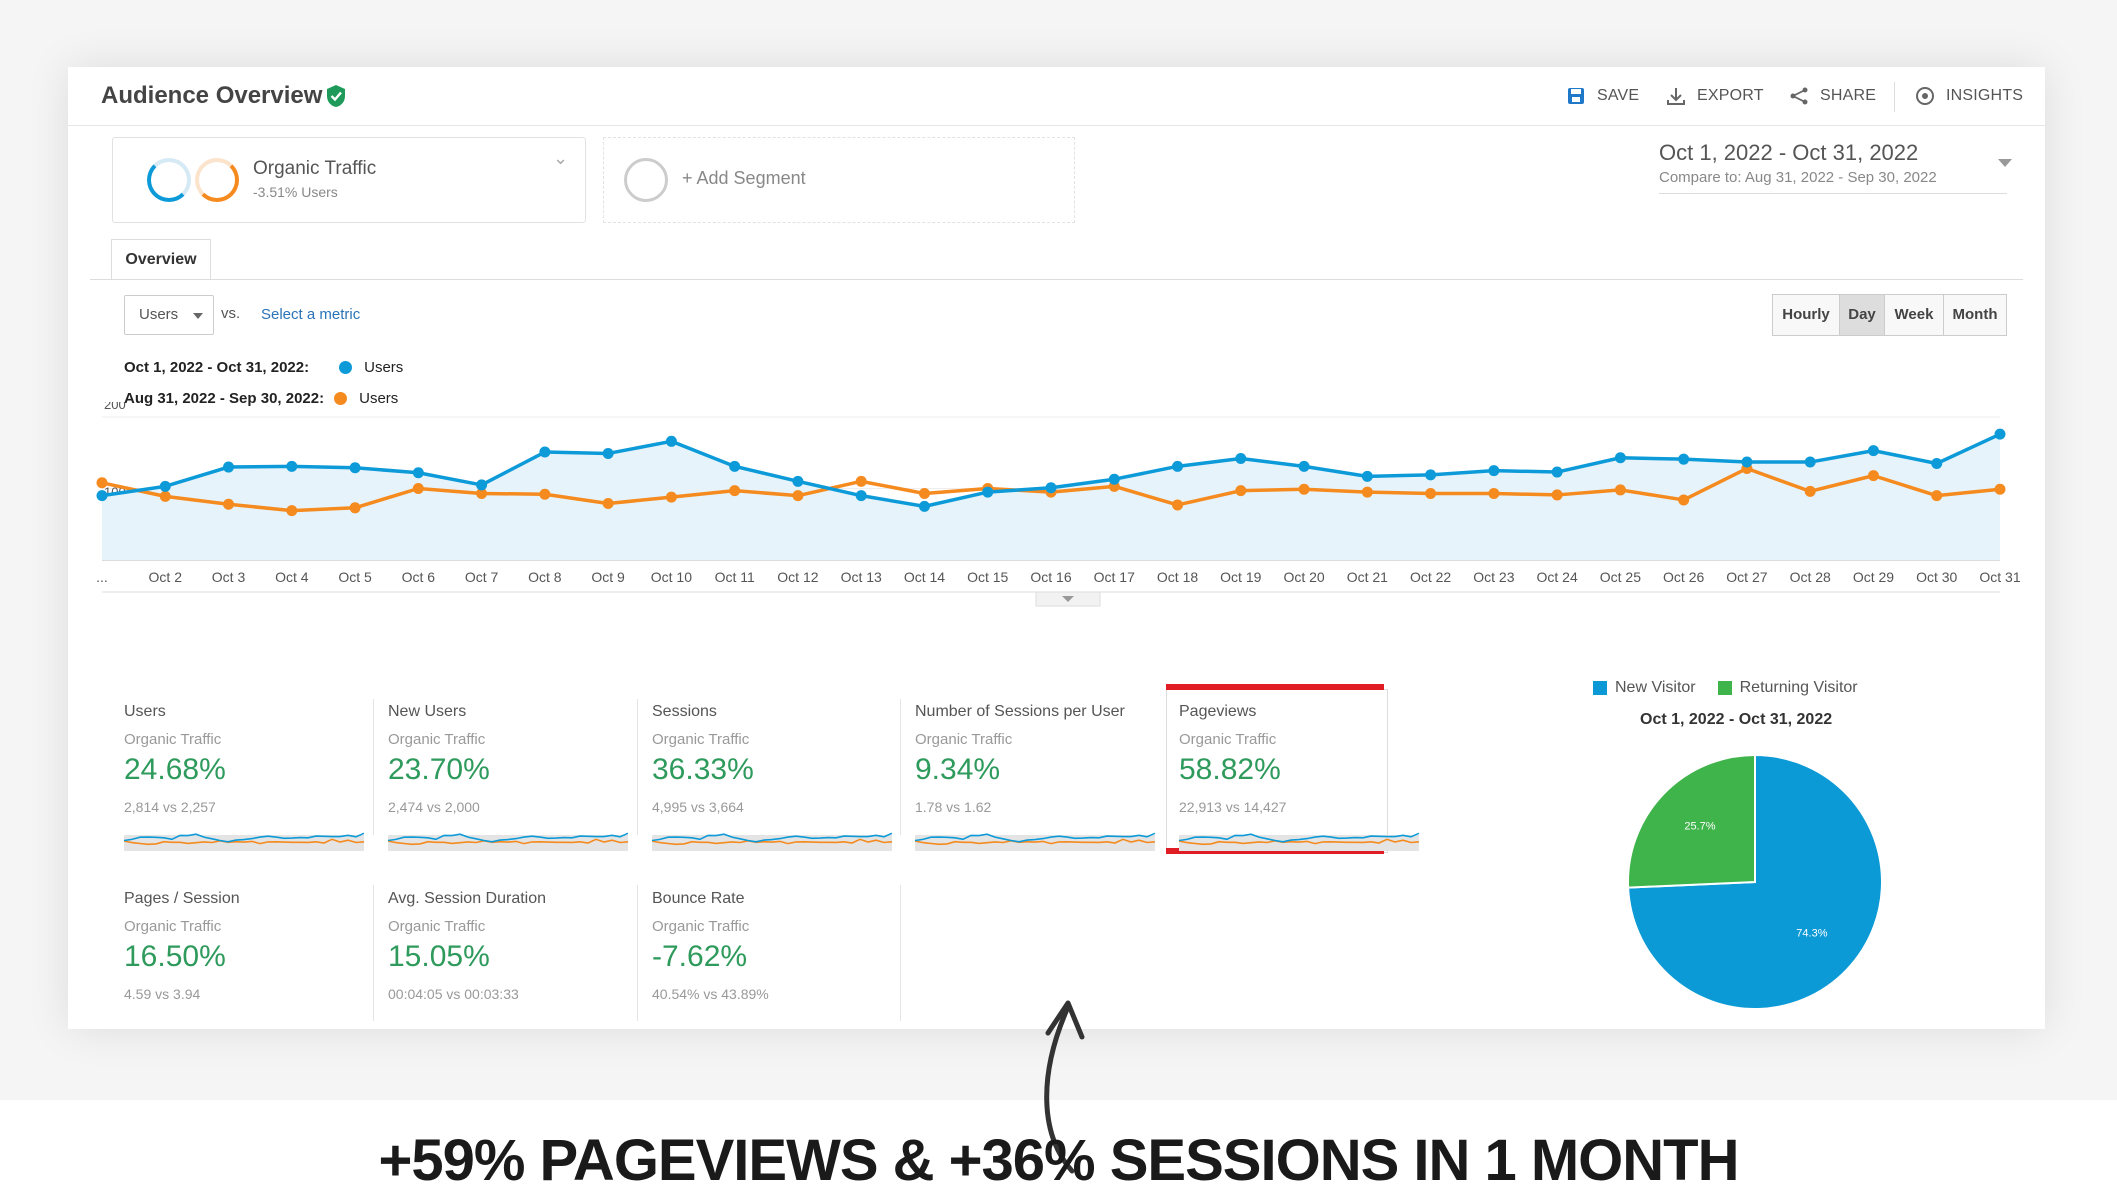 This screenshot has width=2117, height=1190. Describe the element at coordinates (349, 180) in the screenshot. I see `segment-selector: Organic Traffic -3.51% Users ⌄` at that location.